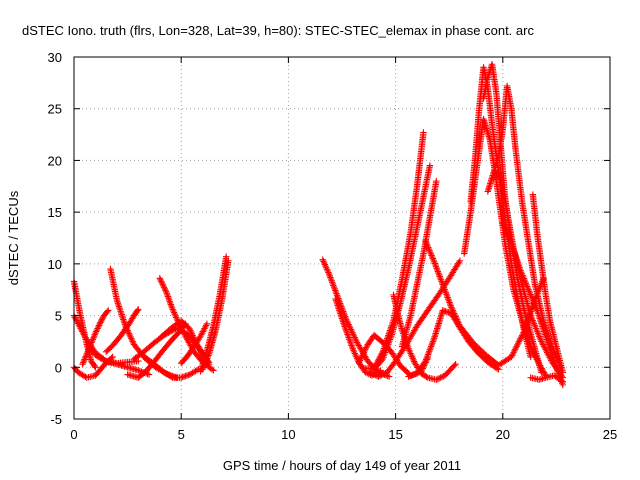 This screenshot has width=640, height=480. I want to click on x-axis-label: GPS time / hours of day 149 of year 2011, so click(342, 465).